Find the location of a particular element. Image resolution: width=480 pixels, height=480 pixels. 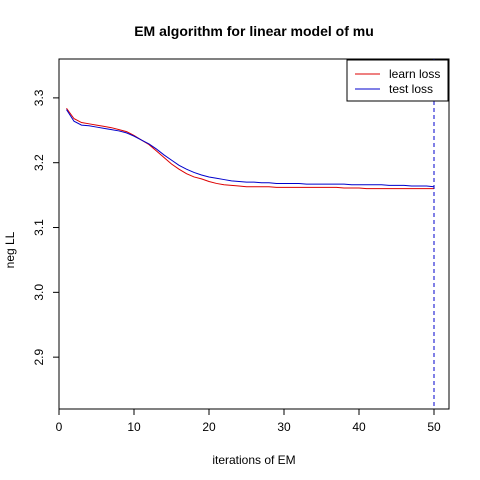

legend-box is located at coordinates (397, 80).